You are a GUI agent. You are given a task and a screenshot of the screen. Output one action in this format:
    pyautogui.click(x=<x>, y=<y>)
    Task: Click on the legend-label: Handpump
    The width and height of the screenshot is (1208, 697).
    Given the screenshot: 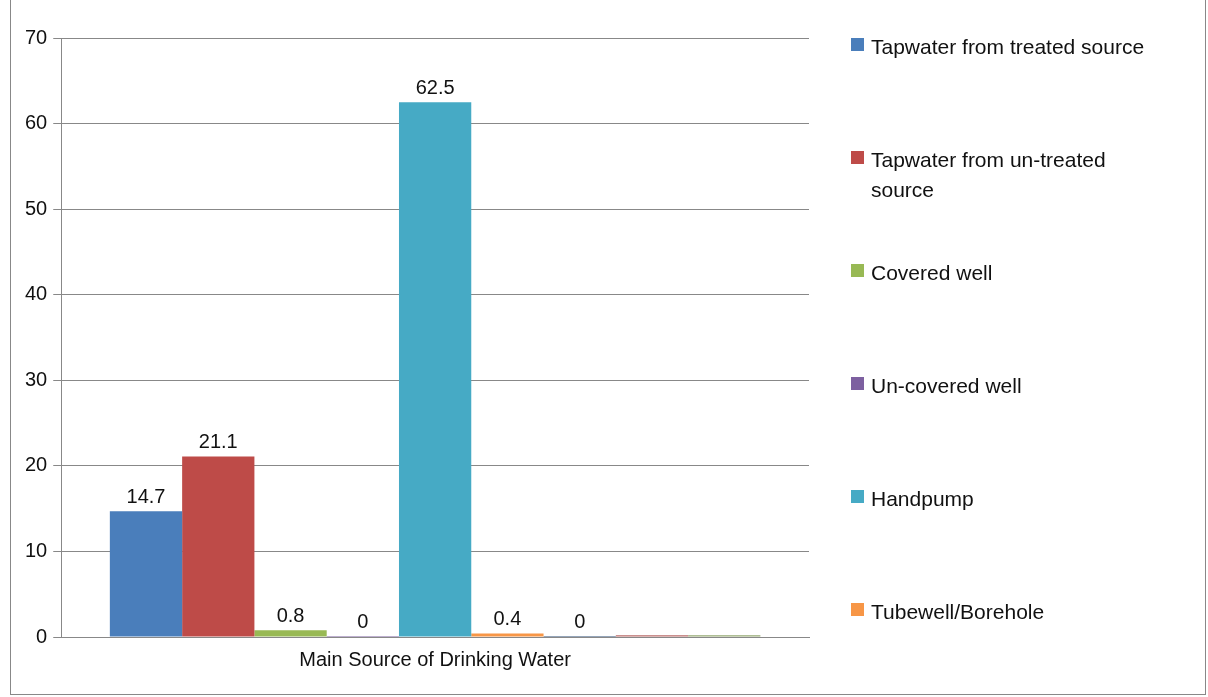 What is the action you would take?
    pyautogui.click(x=922, y=499)
    